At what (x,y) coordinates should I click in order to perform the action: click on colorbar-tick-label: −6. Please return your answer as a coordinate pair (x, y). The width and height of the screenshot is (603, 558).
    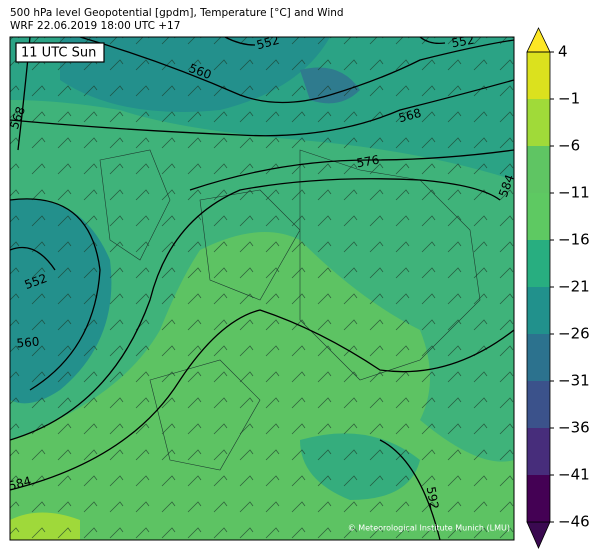
    Looking at the image, I should click on (569, 146).